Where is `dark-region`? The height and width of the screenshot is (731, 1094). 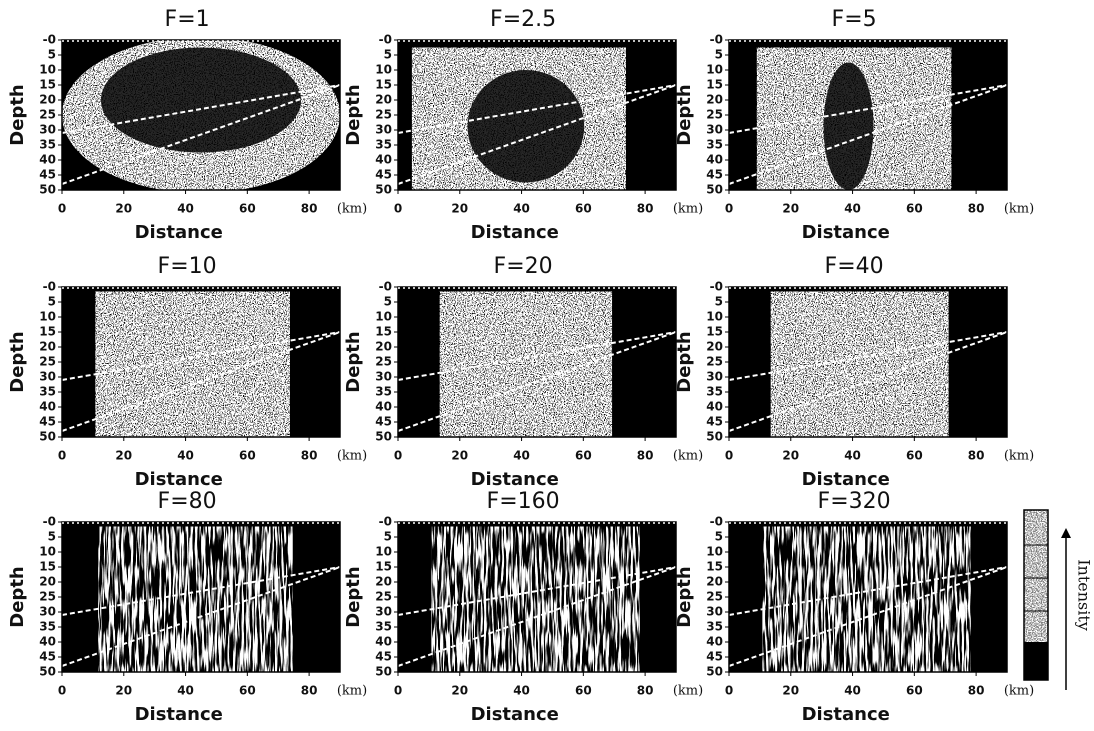
dark-region is located at coordinates (526, 126).